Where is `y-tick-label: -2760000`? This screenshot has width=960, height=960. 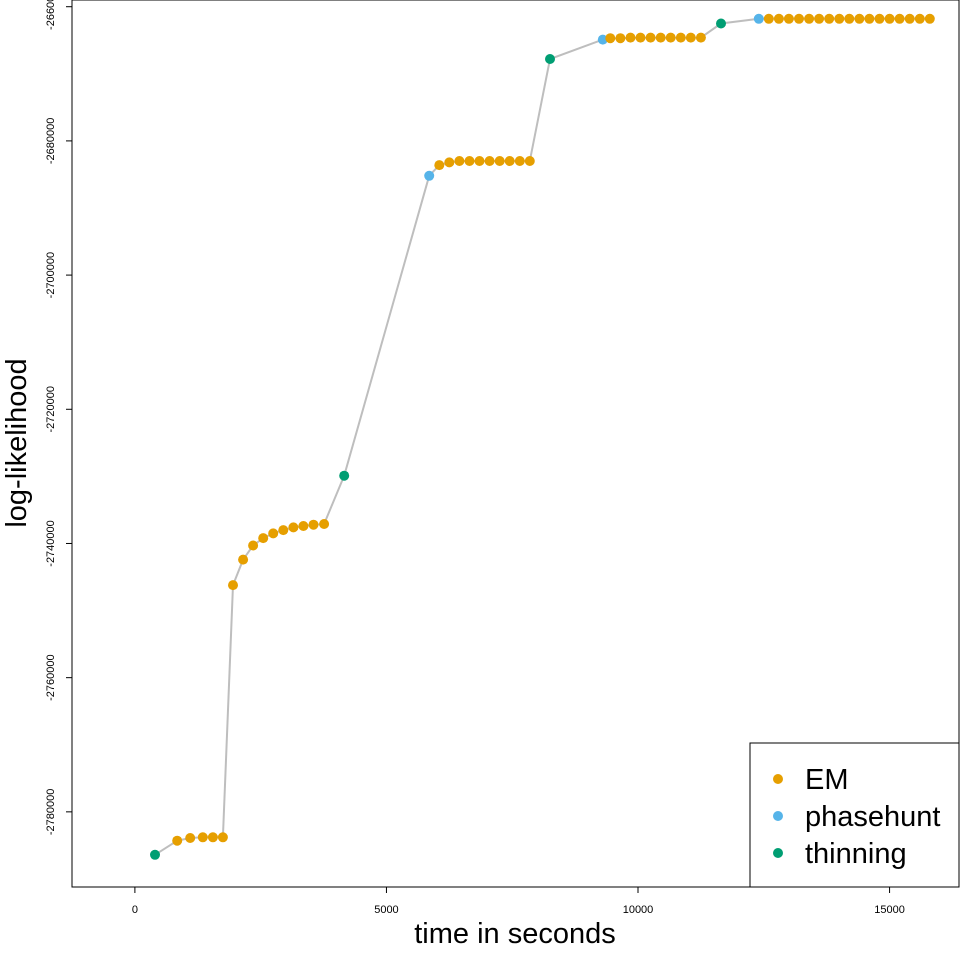
y-tick-label: -2760000 is located at coordinates (51, 677).